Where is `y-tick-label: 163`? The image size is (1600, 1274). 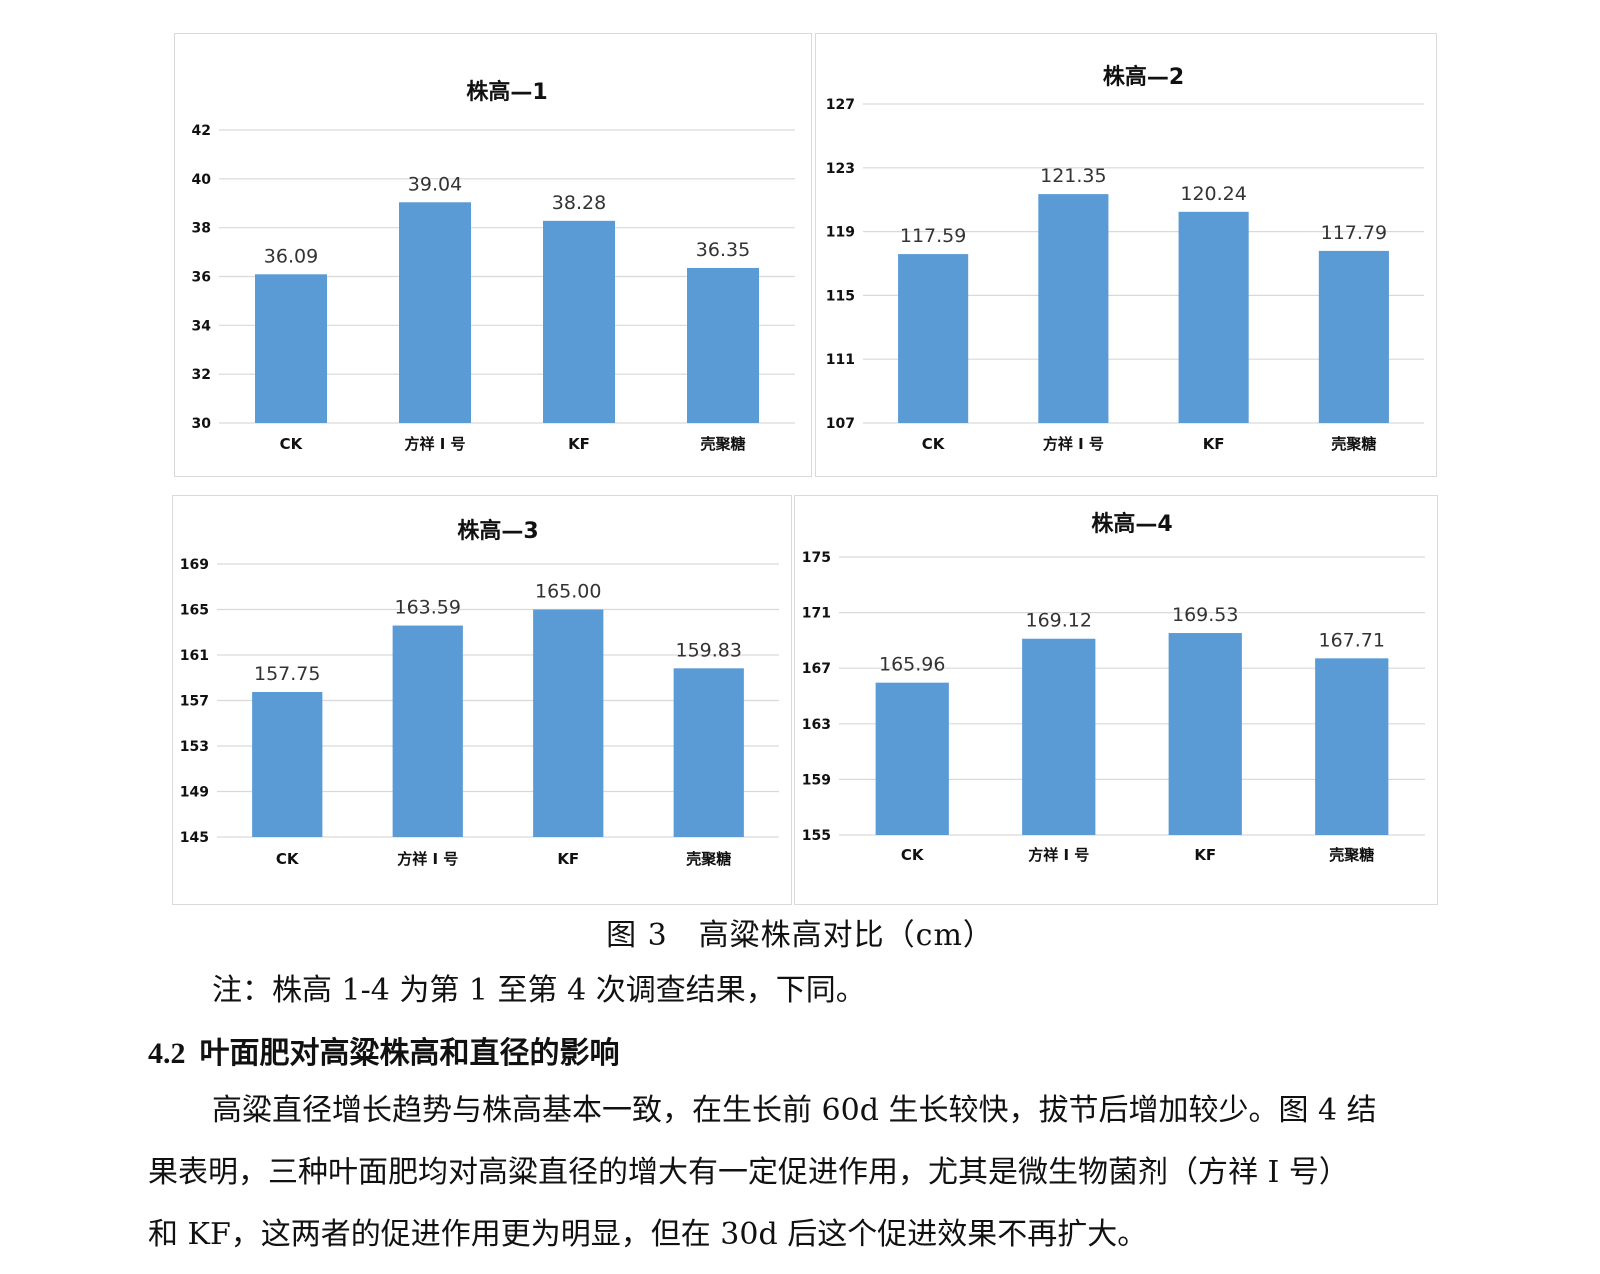 y-tick-label: 163 is located at coordinates (816, 725).